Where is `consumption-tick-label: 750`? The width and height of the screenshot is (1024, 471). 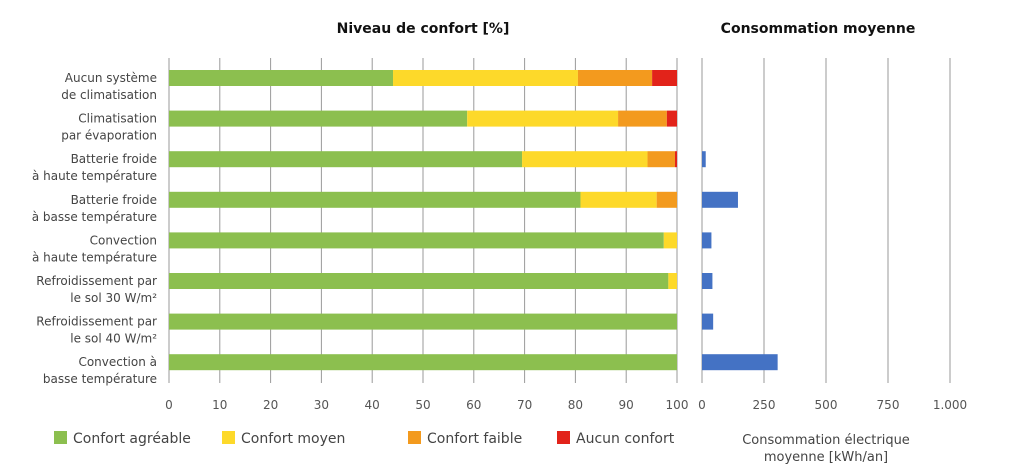
consumption-tick-label: 750 is located at coordinates (888, 405).